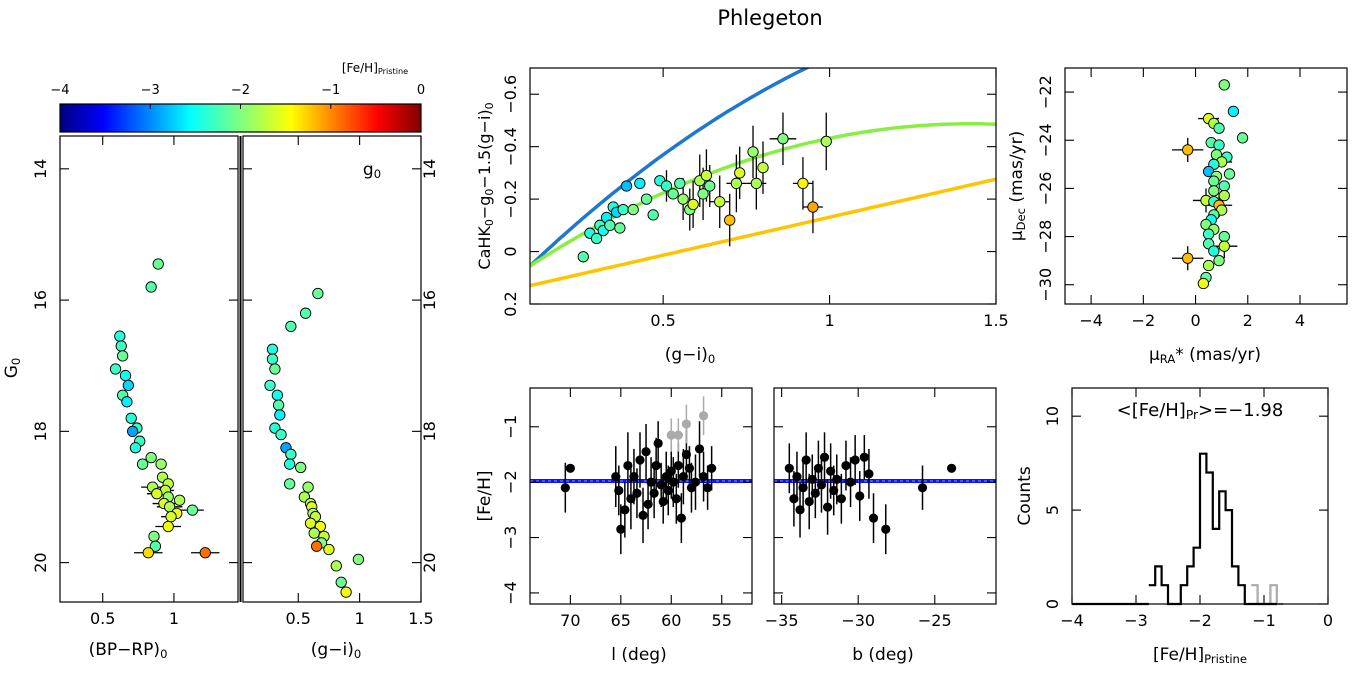 The image size is (1358, 678). Describe the element at coordinates (510, 146) in the screenshot. I see `cahk-ytick-label: −0.4` at that location.